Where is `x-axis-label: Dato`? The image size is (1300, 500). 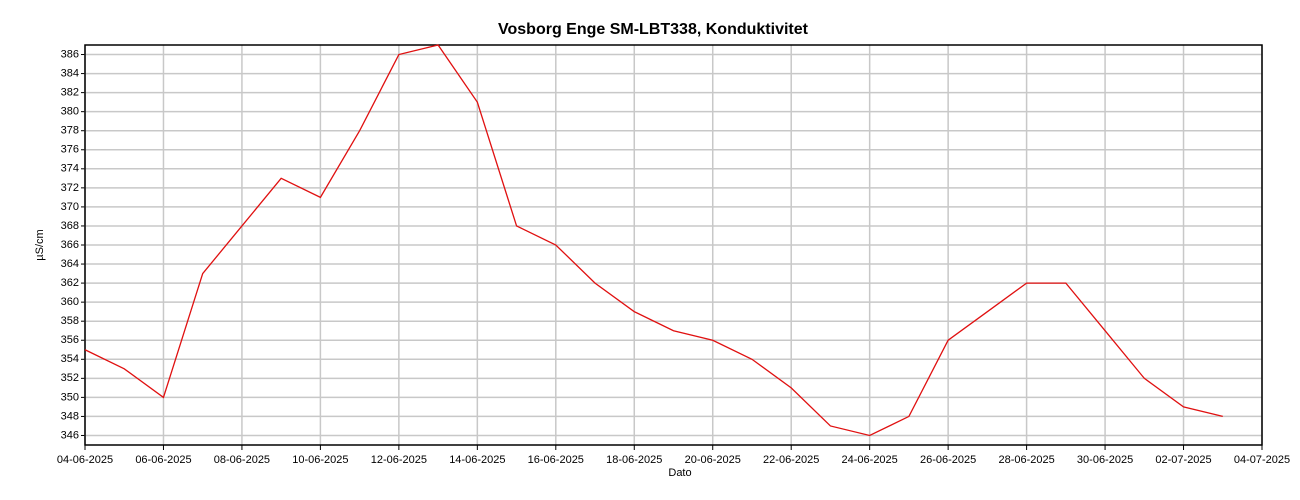
x-axis-label: Dato is located at coordinates (679, 473).